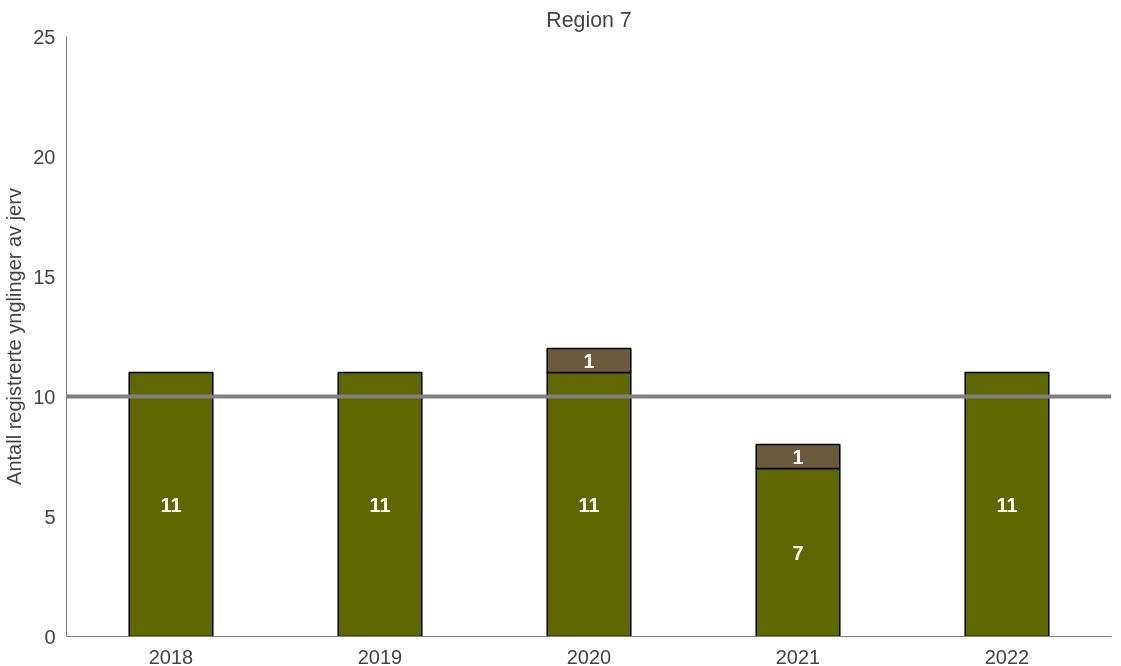 The width and height of the screenshot is (1121, 666). Describe the element at coordinates (44, 36) in the screenshot. I see `y-tick-label: 25` at that location.